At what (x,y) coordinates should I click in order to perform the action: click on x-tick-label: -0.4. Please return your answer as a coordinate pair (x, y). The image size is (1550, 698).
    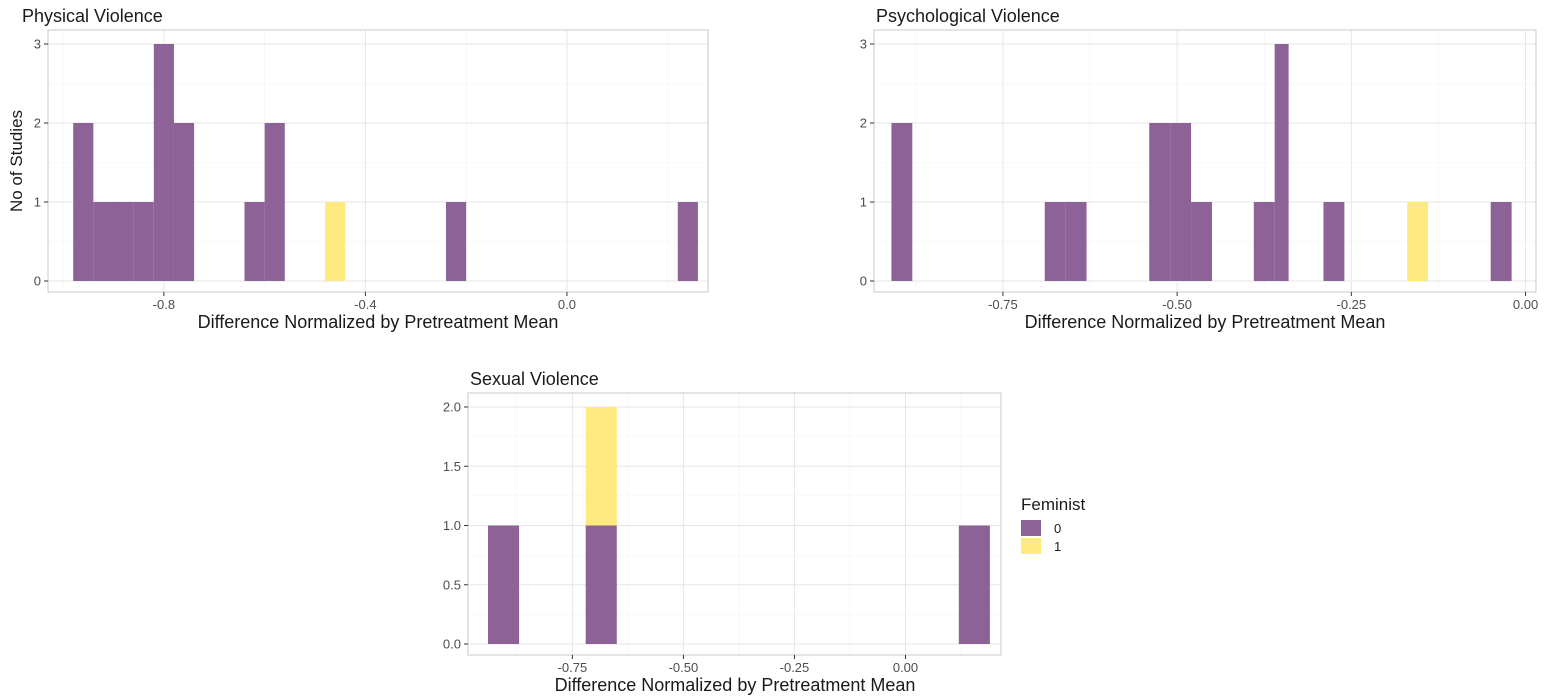
    Looking at the image, I should click on (365, 304).